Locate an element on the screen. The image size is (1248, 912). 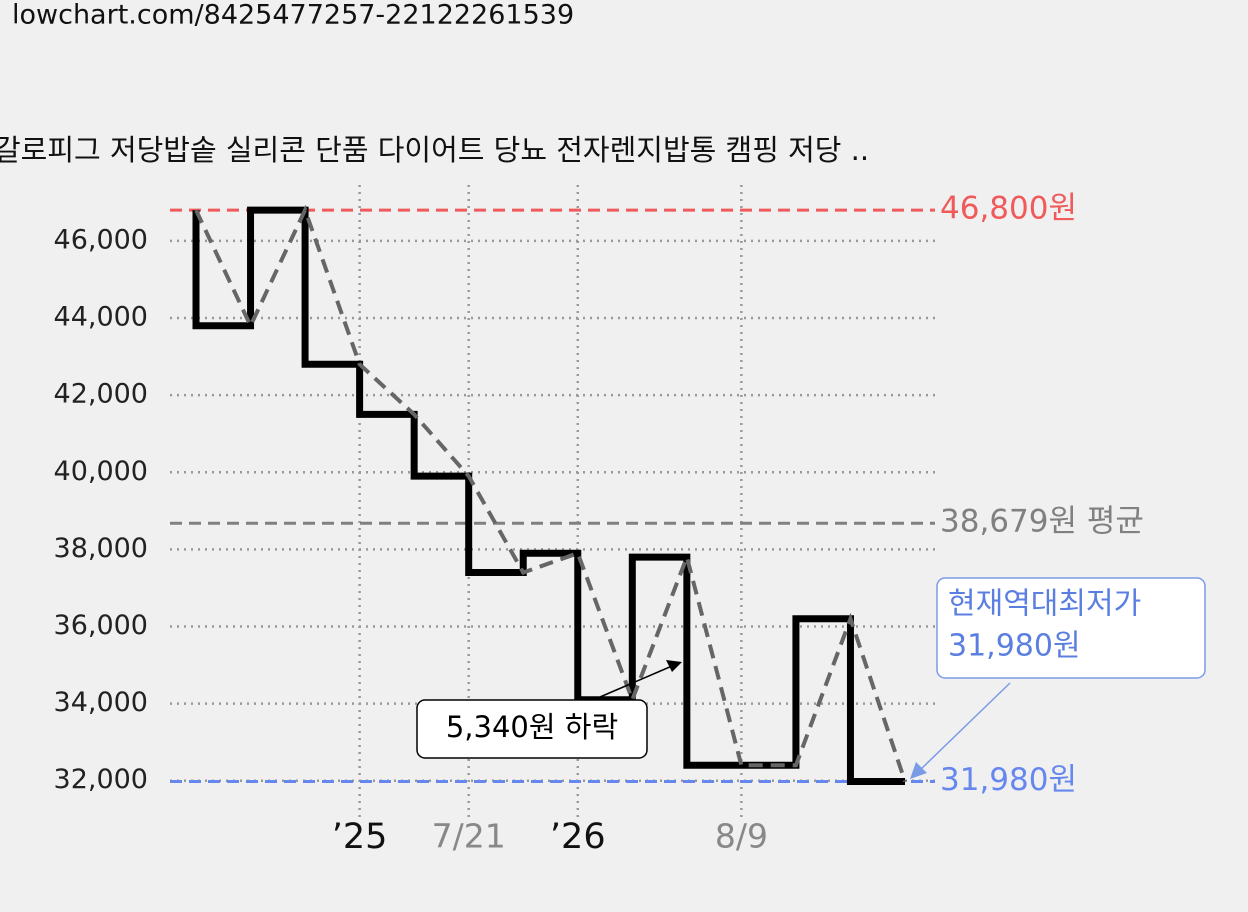
drop-label: 5,340원 하락 is located at coordinates (532, 727).